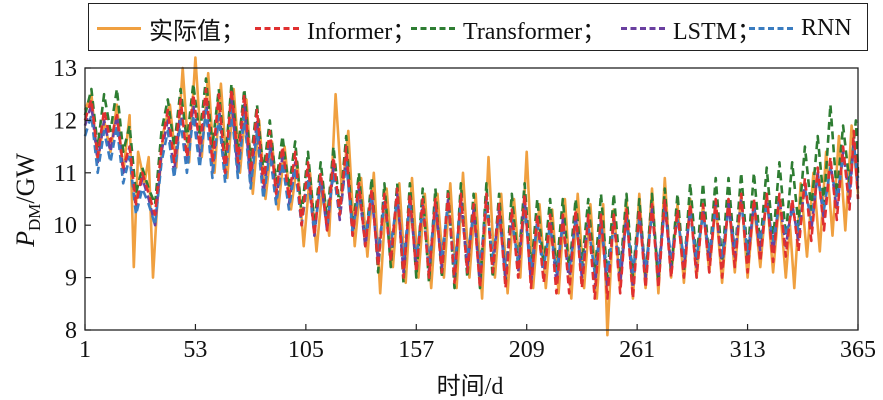 The height and width of the screenshot is (400, 883). Describe the element at coordinates (25, 178) in the screenshot. I see `y-axis-label-unit: /GW` at that location.